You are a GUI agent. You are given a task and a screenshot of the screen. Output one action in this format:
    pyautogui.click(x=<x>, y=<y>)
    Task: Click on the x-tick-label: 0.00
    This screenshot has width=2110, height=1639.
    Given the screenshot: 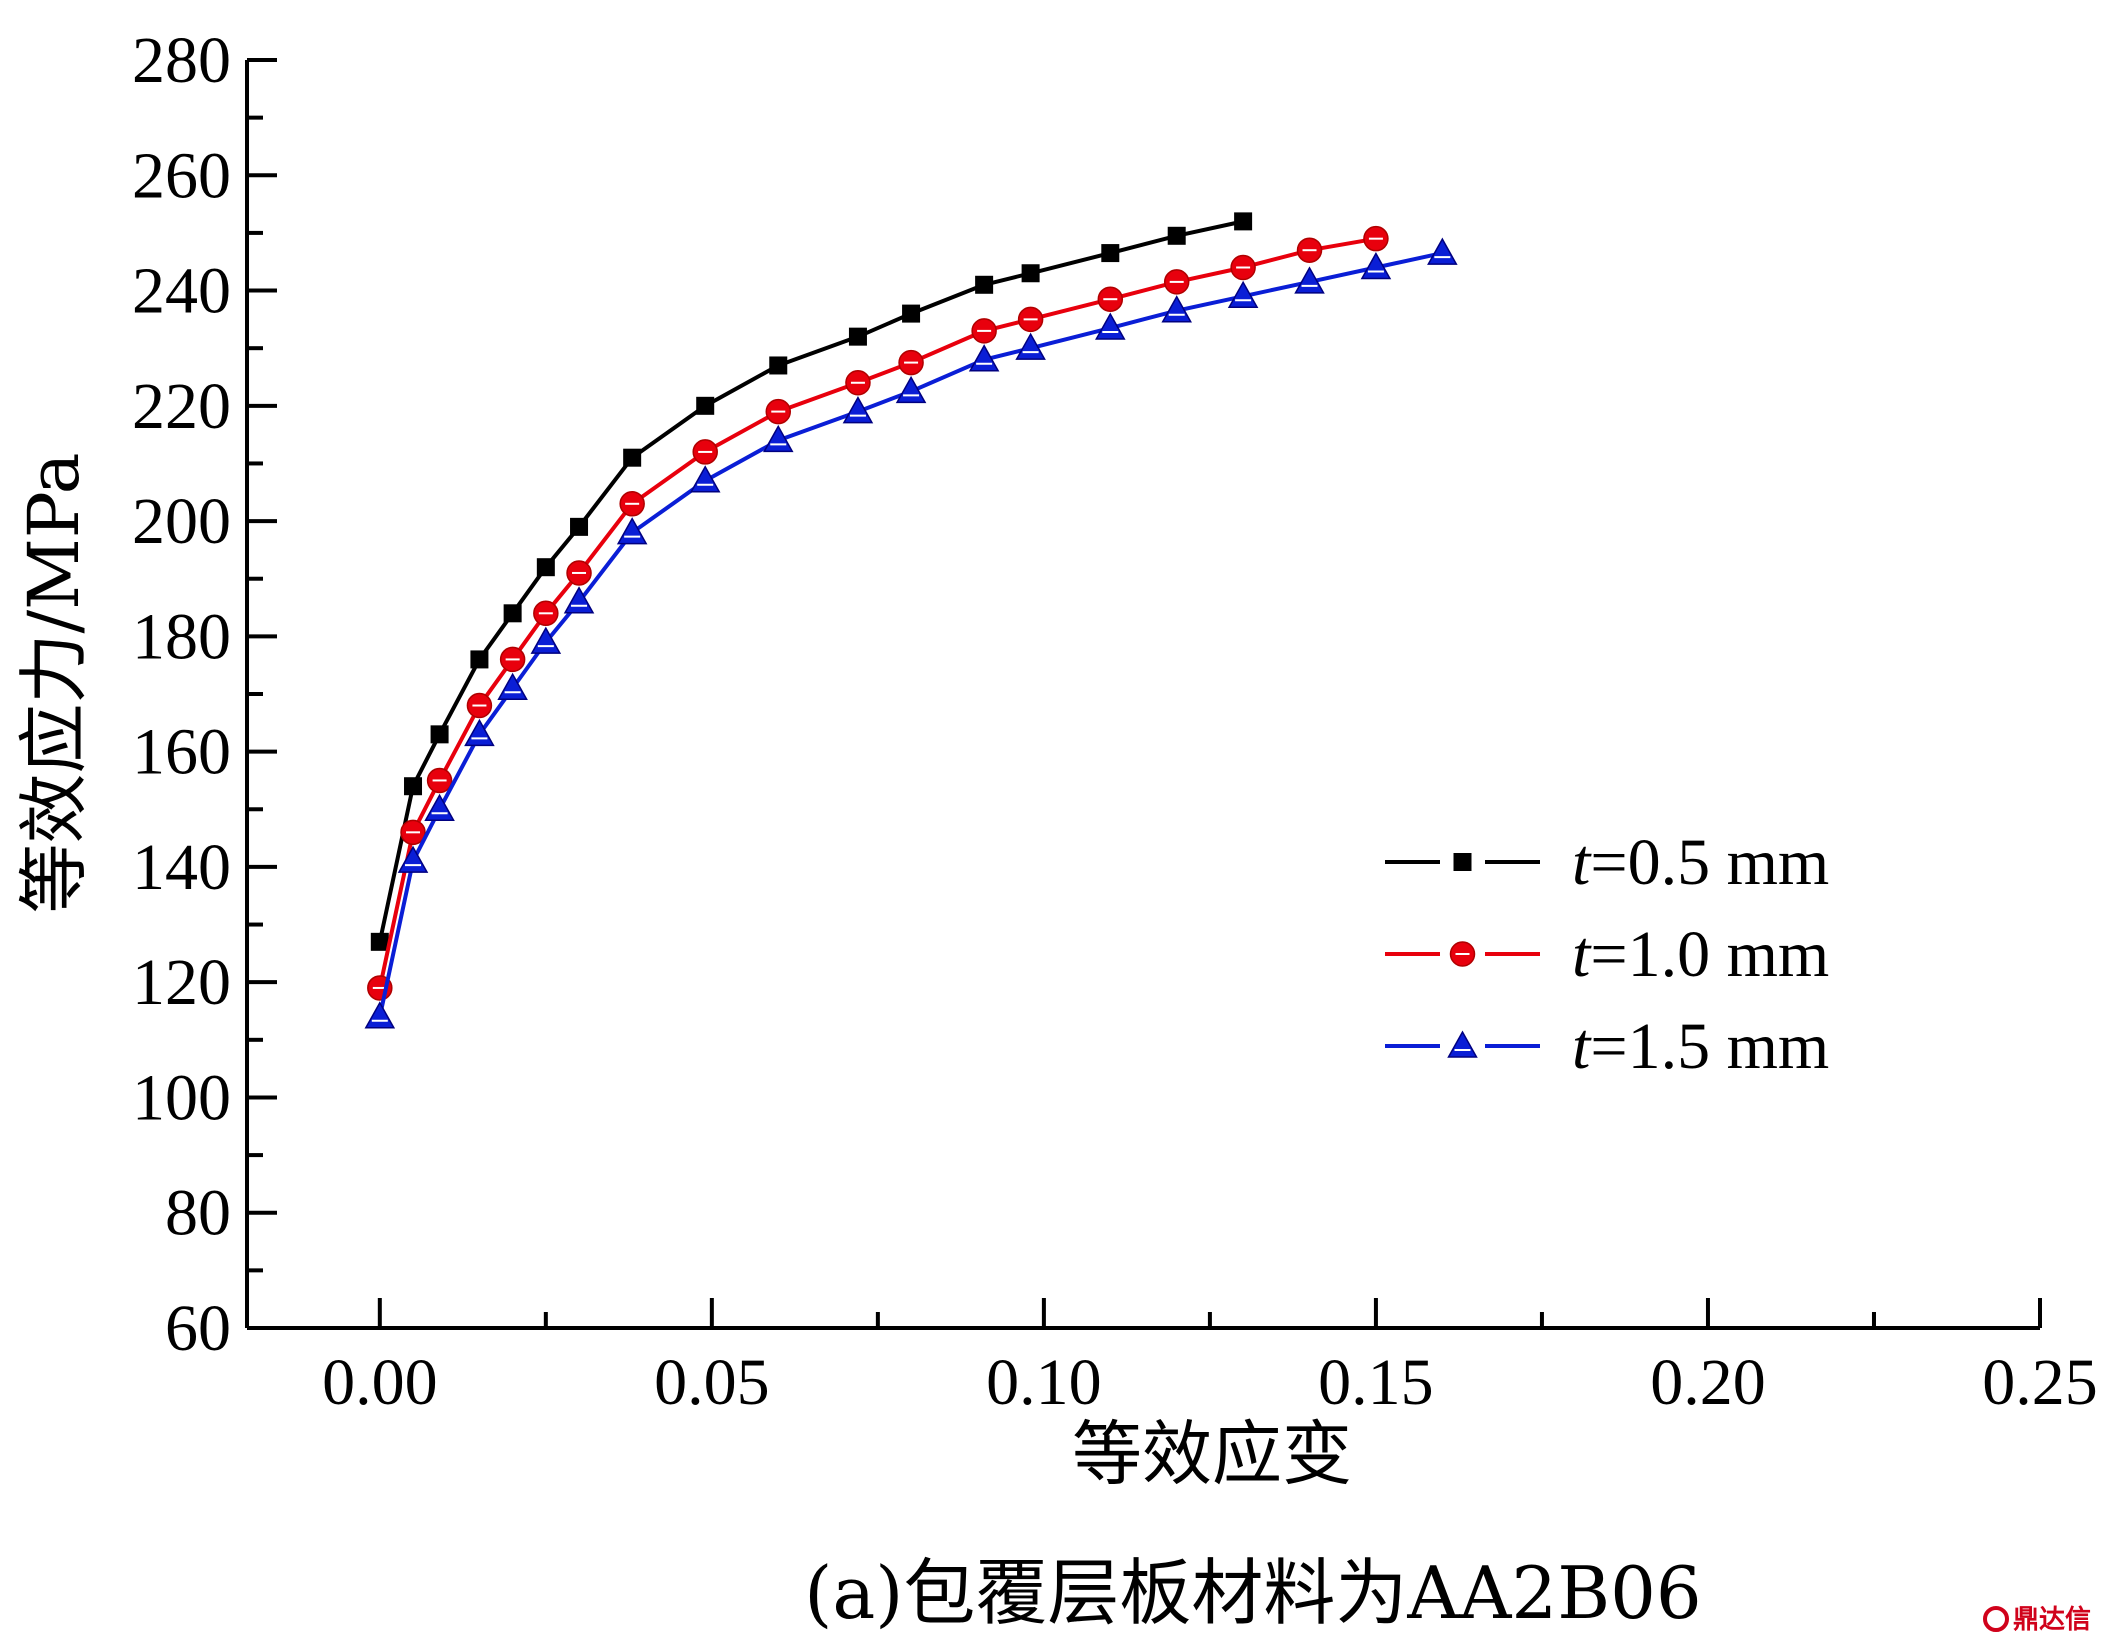 What is the action you would take?
    pyautogui.click(x=380, y=1382)
    